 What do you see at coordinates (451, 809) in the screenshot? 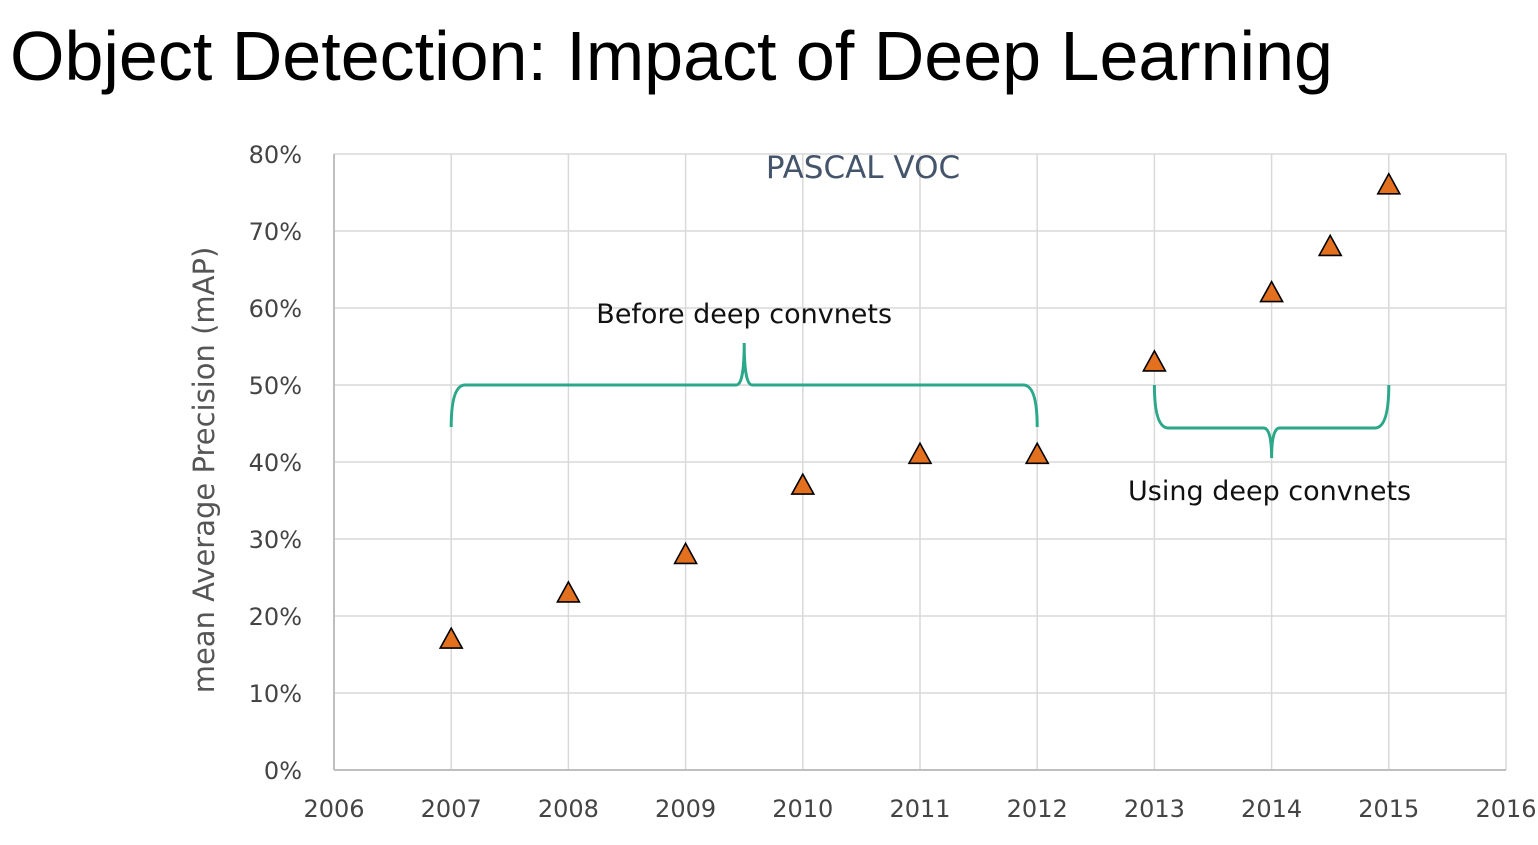
I see `x-tick-label: 2007` at bounding box center [451, 809].